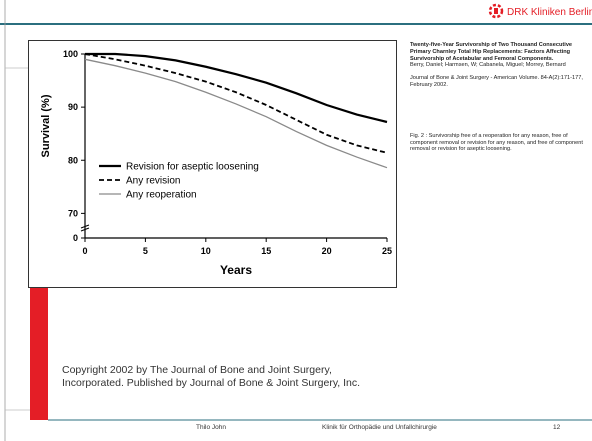  Describe the element at coordinates (85, 228) in the screenshot. I see `axis-break` at that location.